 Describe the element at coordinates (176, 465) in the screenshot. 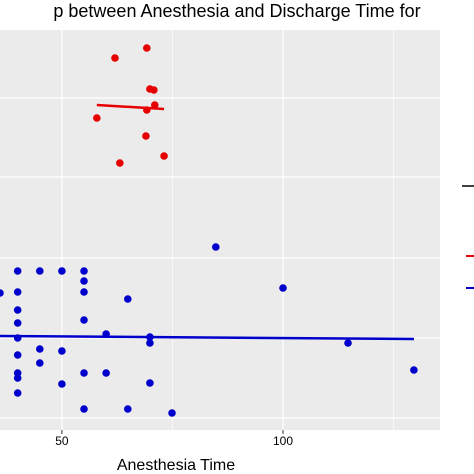

I see `x-axis-label: Anesthesia Time` at that location.